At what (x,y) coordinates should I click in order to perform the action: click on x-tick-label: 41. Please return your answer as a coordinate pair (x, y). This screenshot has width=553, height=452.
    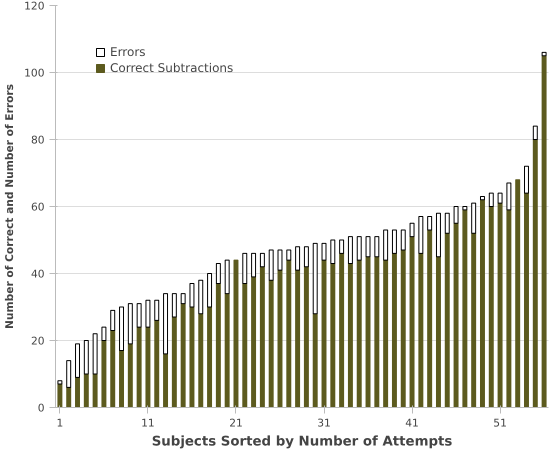
    Looking at the image, I should click on (412, 423).